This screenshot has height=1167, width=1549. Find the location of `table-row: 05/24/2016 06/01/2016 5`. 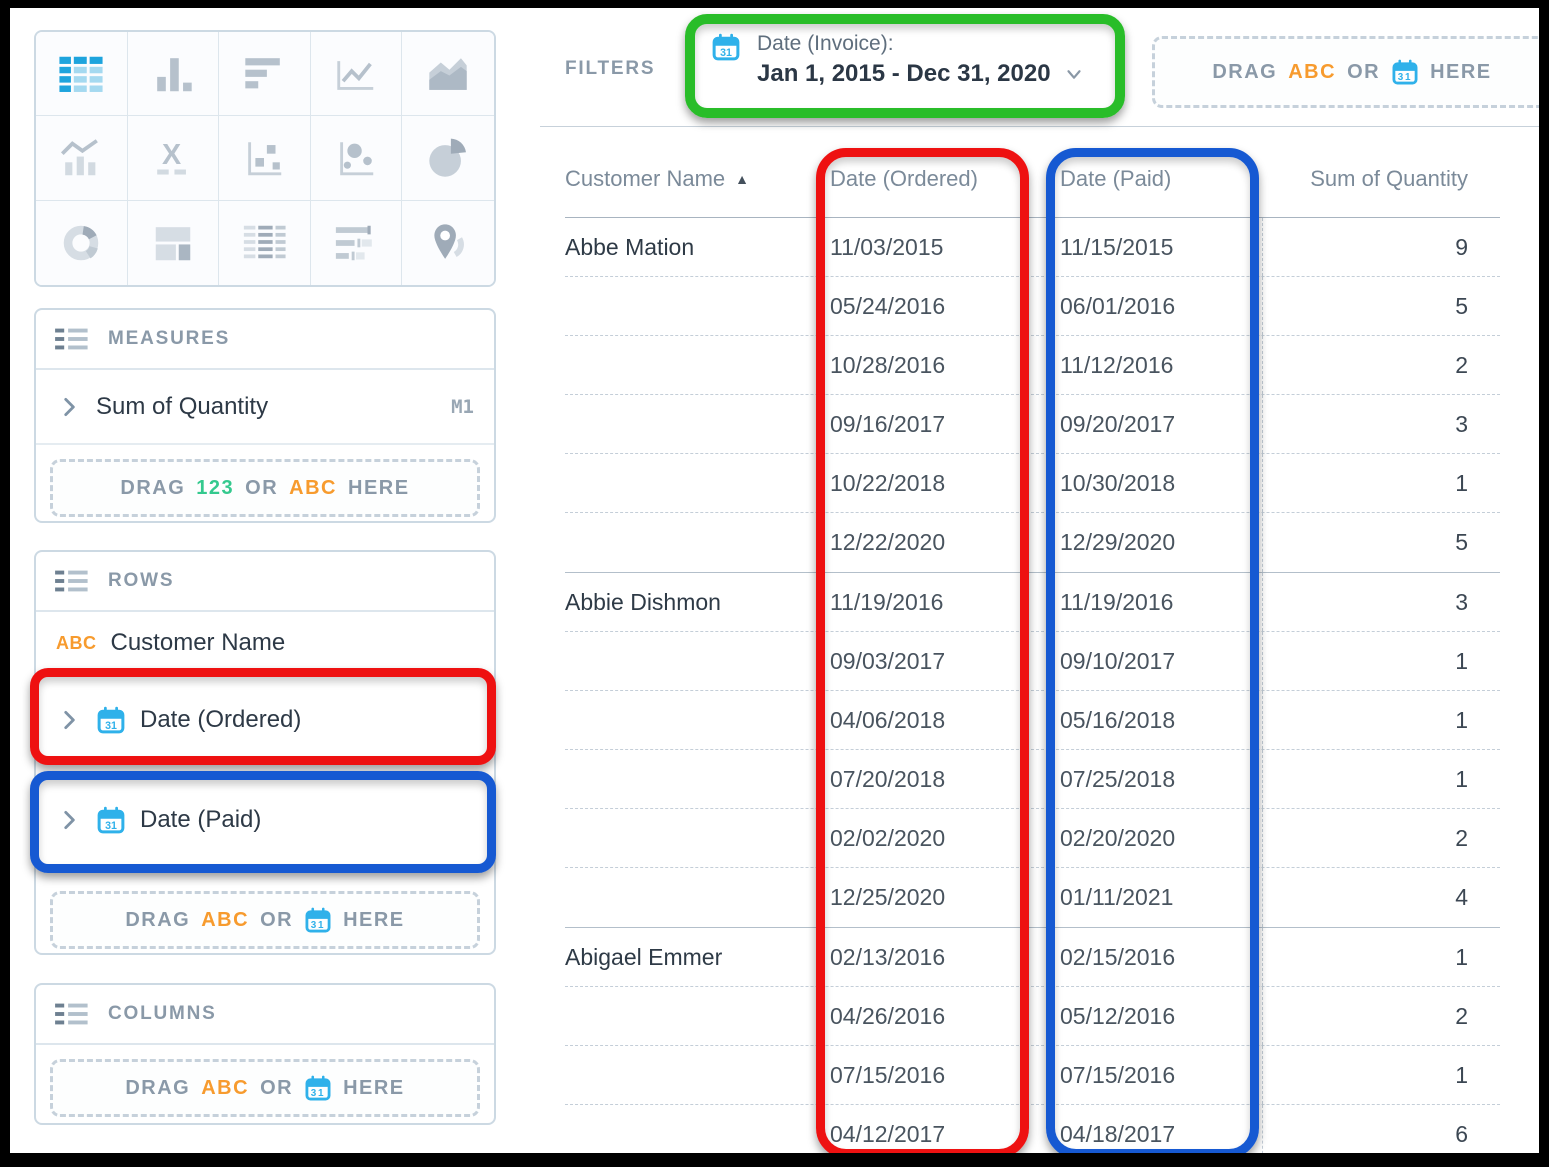

table-row: 05/24/2016 06/01/2016 5 is located at coordinates (1032, 306).